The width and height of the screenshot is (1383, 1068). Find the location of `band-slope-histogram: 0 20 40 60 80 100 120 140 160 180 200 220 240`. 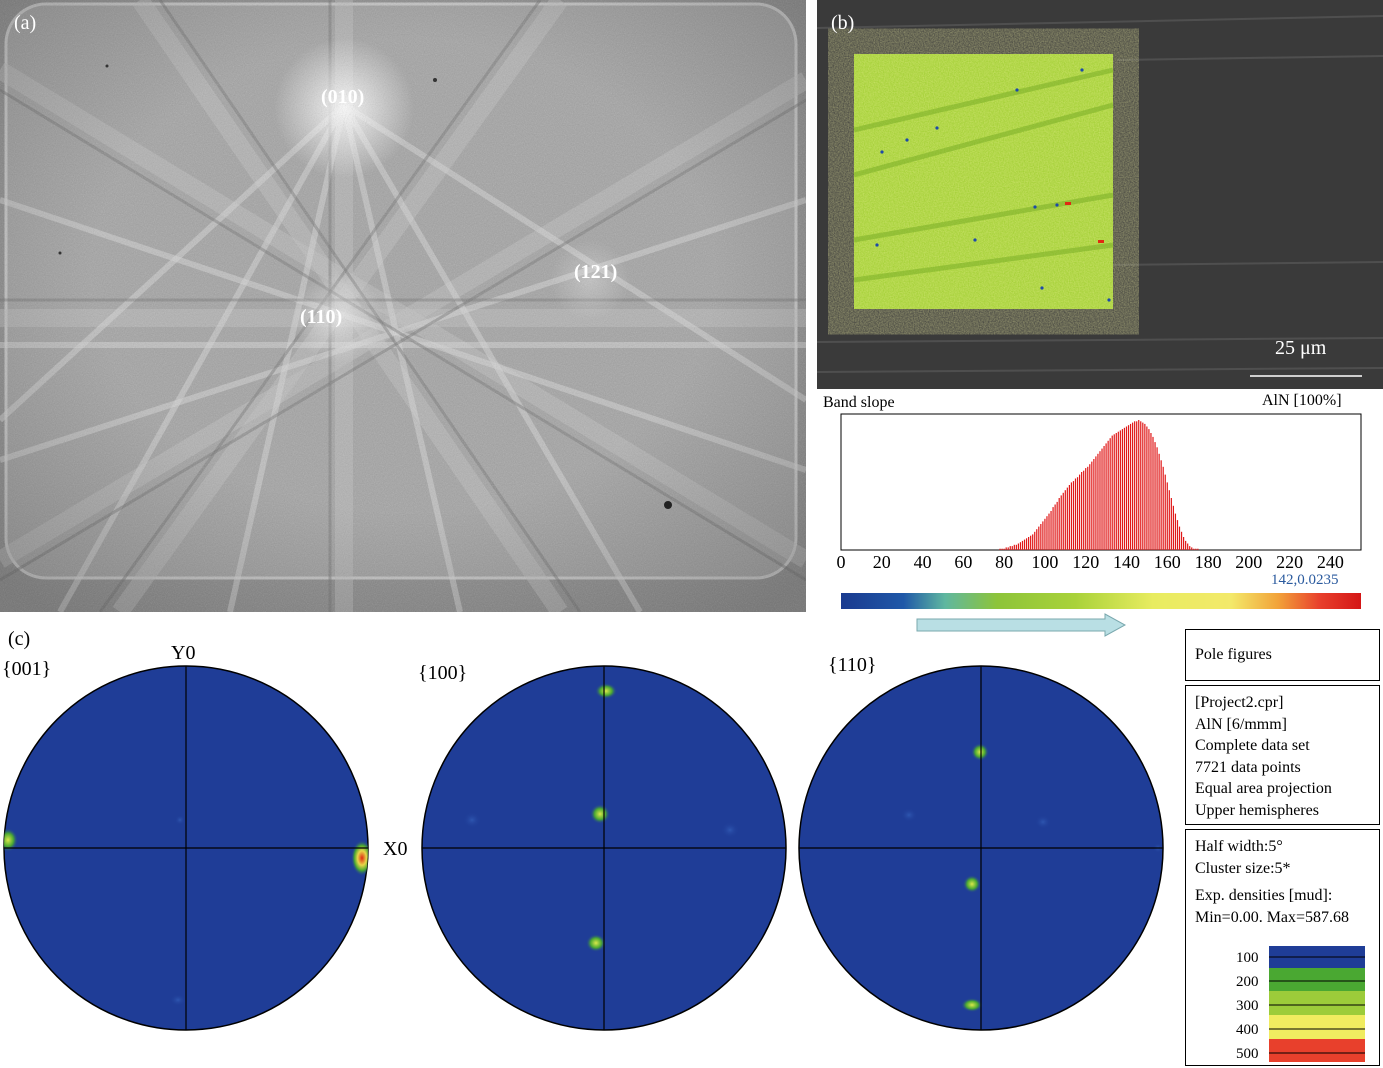

band-slope-histogram: 0 20 40 60 80 100 120 140 160 180 200 220 240 is located at coordinates (1099, 511).